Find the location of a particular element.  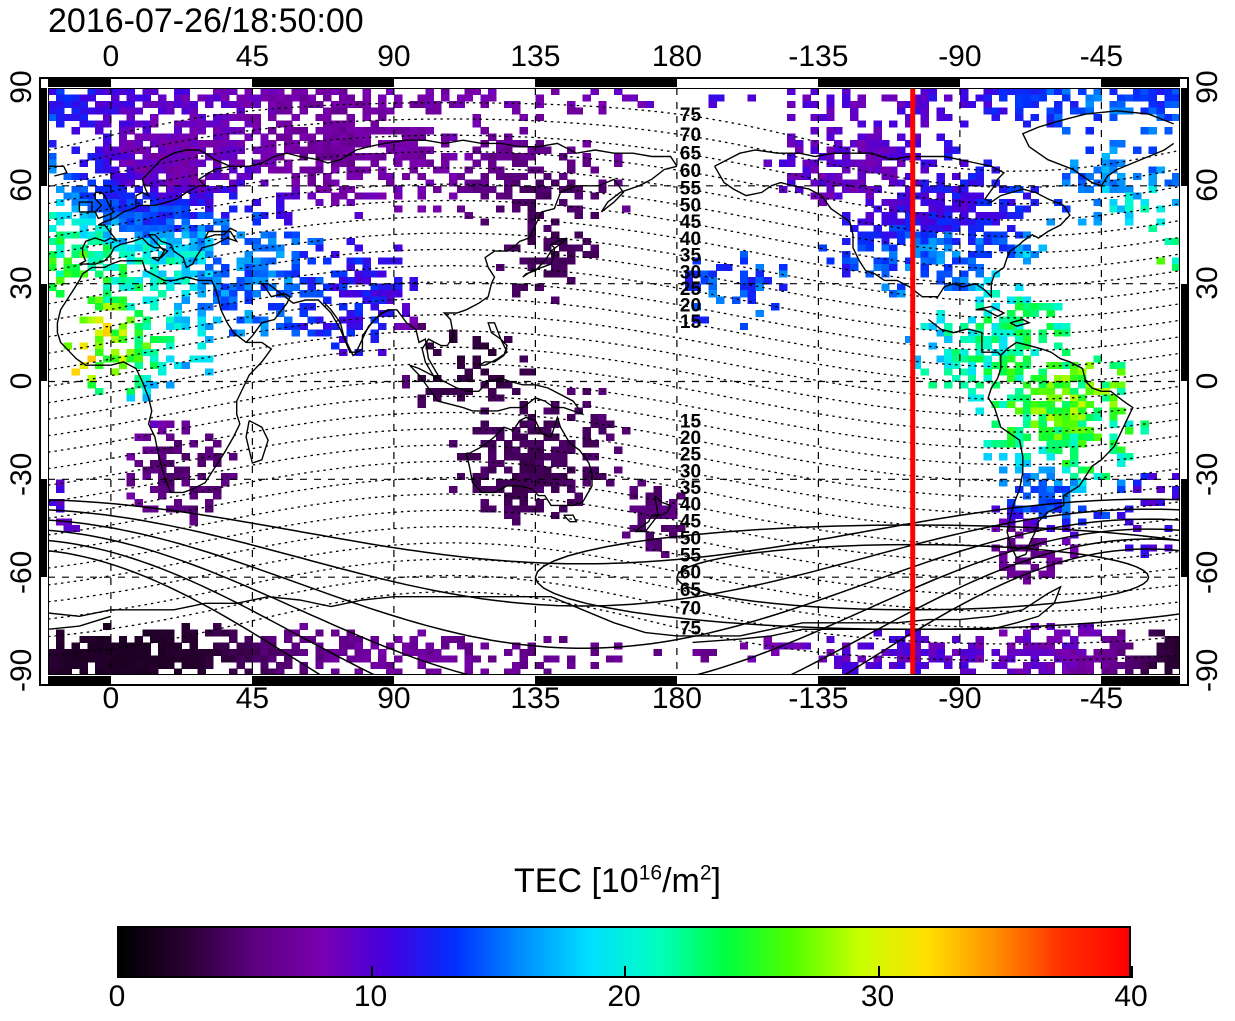

x-tick-label-bottom: -135 is located at coordinates (818, 698).